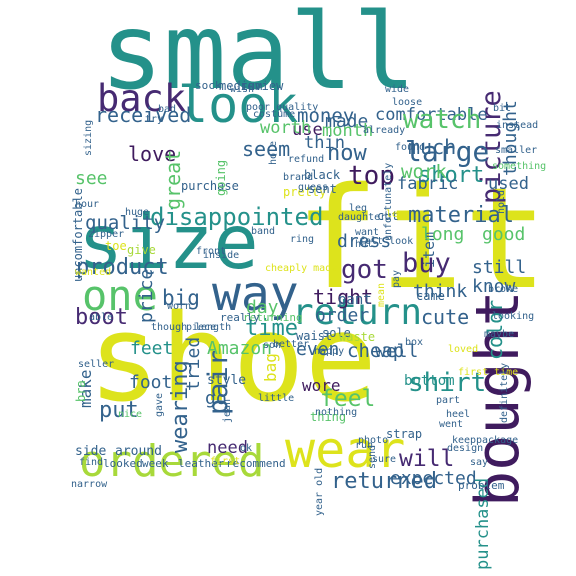 The image size is (576, 576). I want to click on word-see: see, so click(91, 178).